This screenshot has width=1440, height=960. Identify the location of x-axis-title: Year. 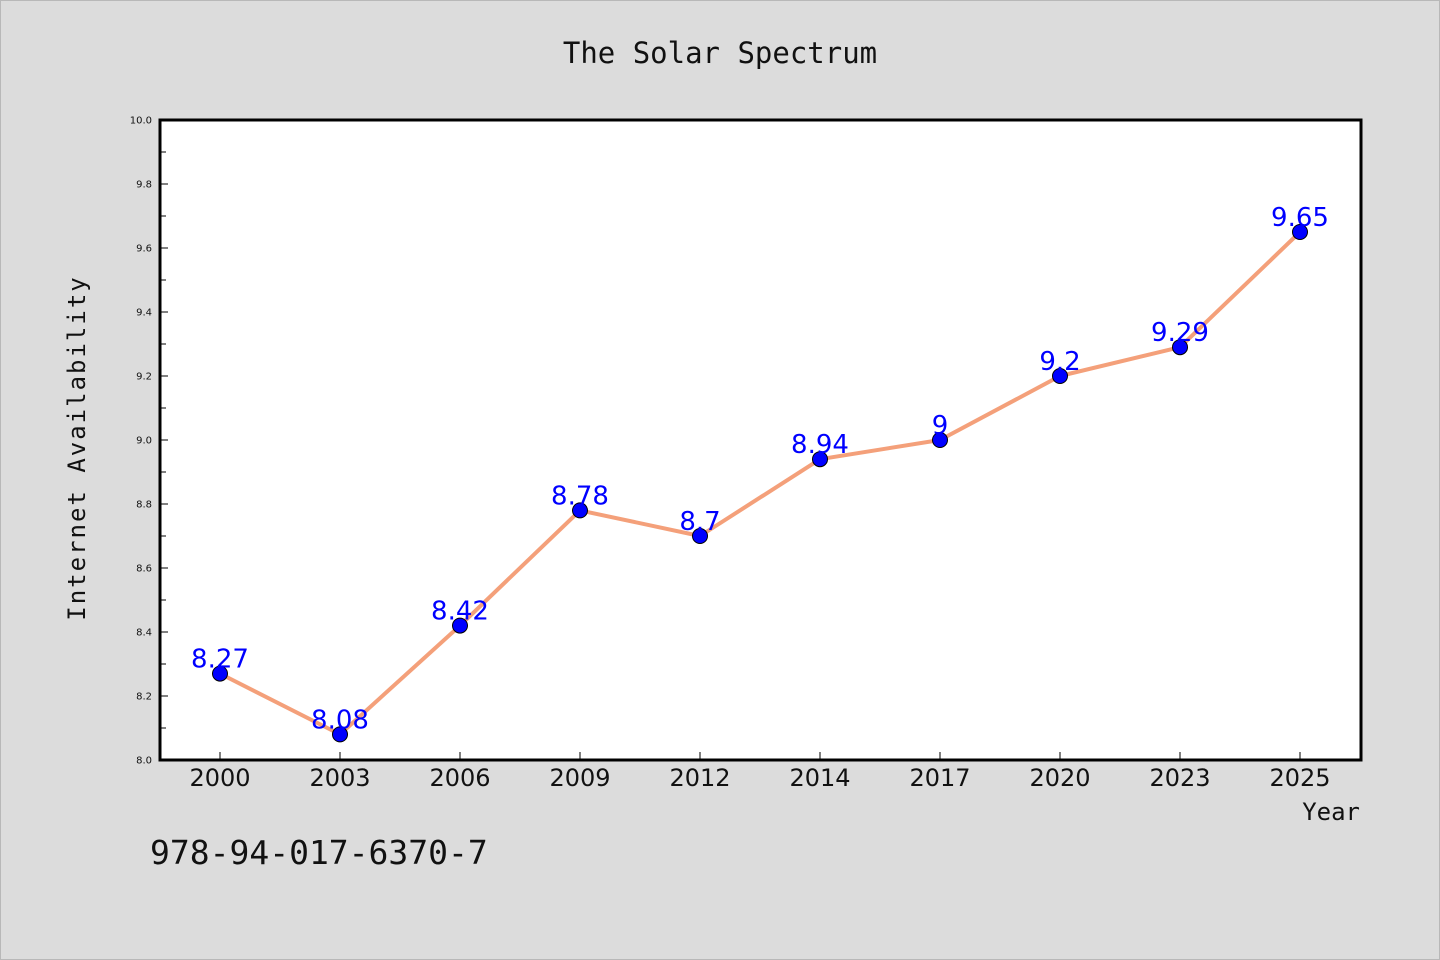
(1331, 812).